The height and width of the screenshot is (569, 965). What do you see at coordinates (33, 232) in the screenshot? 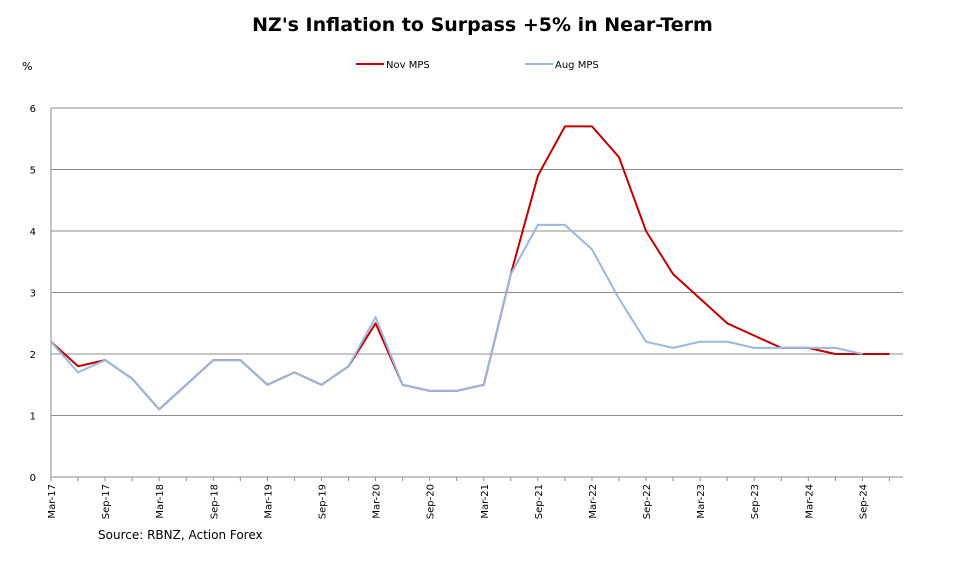
I see `y-tick-label: 4` at bounding box center [33, 232].